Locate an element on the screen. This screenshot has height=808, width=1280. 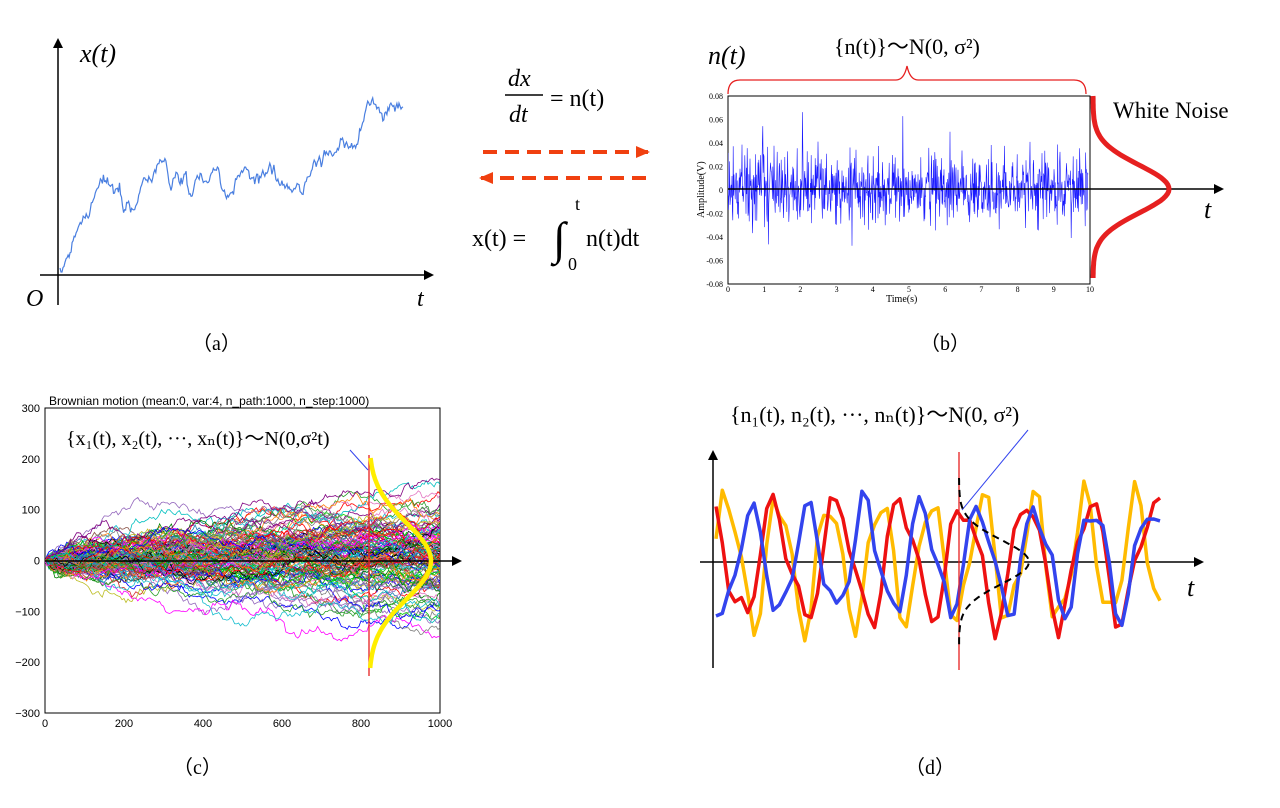
panel-c-x-tick: 0 is located at coordinates (45, 724).